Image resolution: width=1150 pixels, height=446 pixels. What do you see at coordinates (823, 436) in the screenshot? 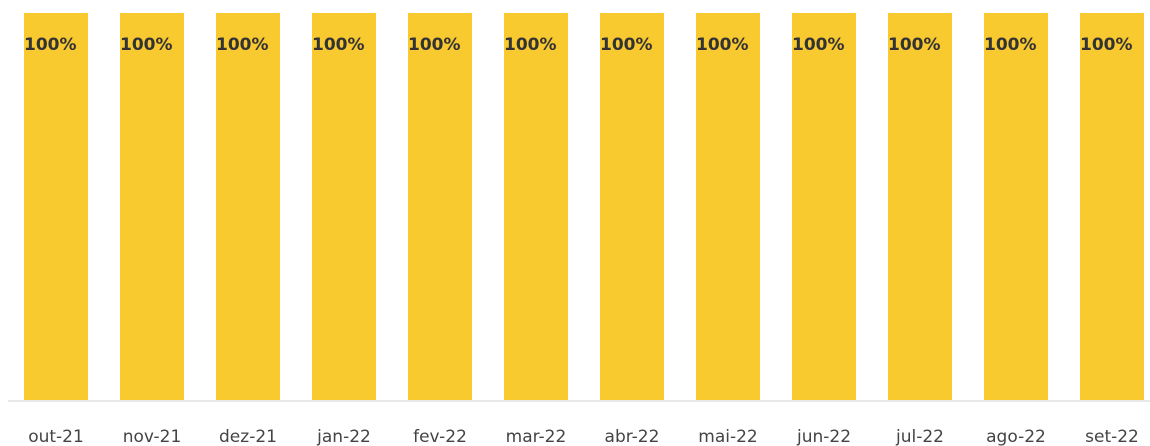
I see `x-tick-label: jun-22` at bounding box center [823, 436].